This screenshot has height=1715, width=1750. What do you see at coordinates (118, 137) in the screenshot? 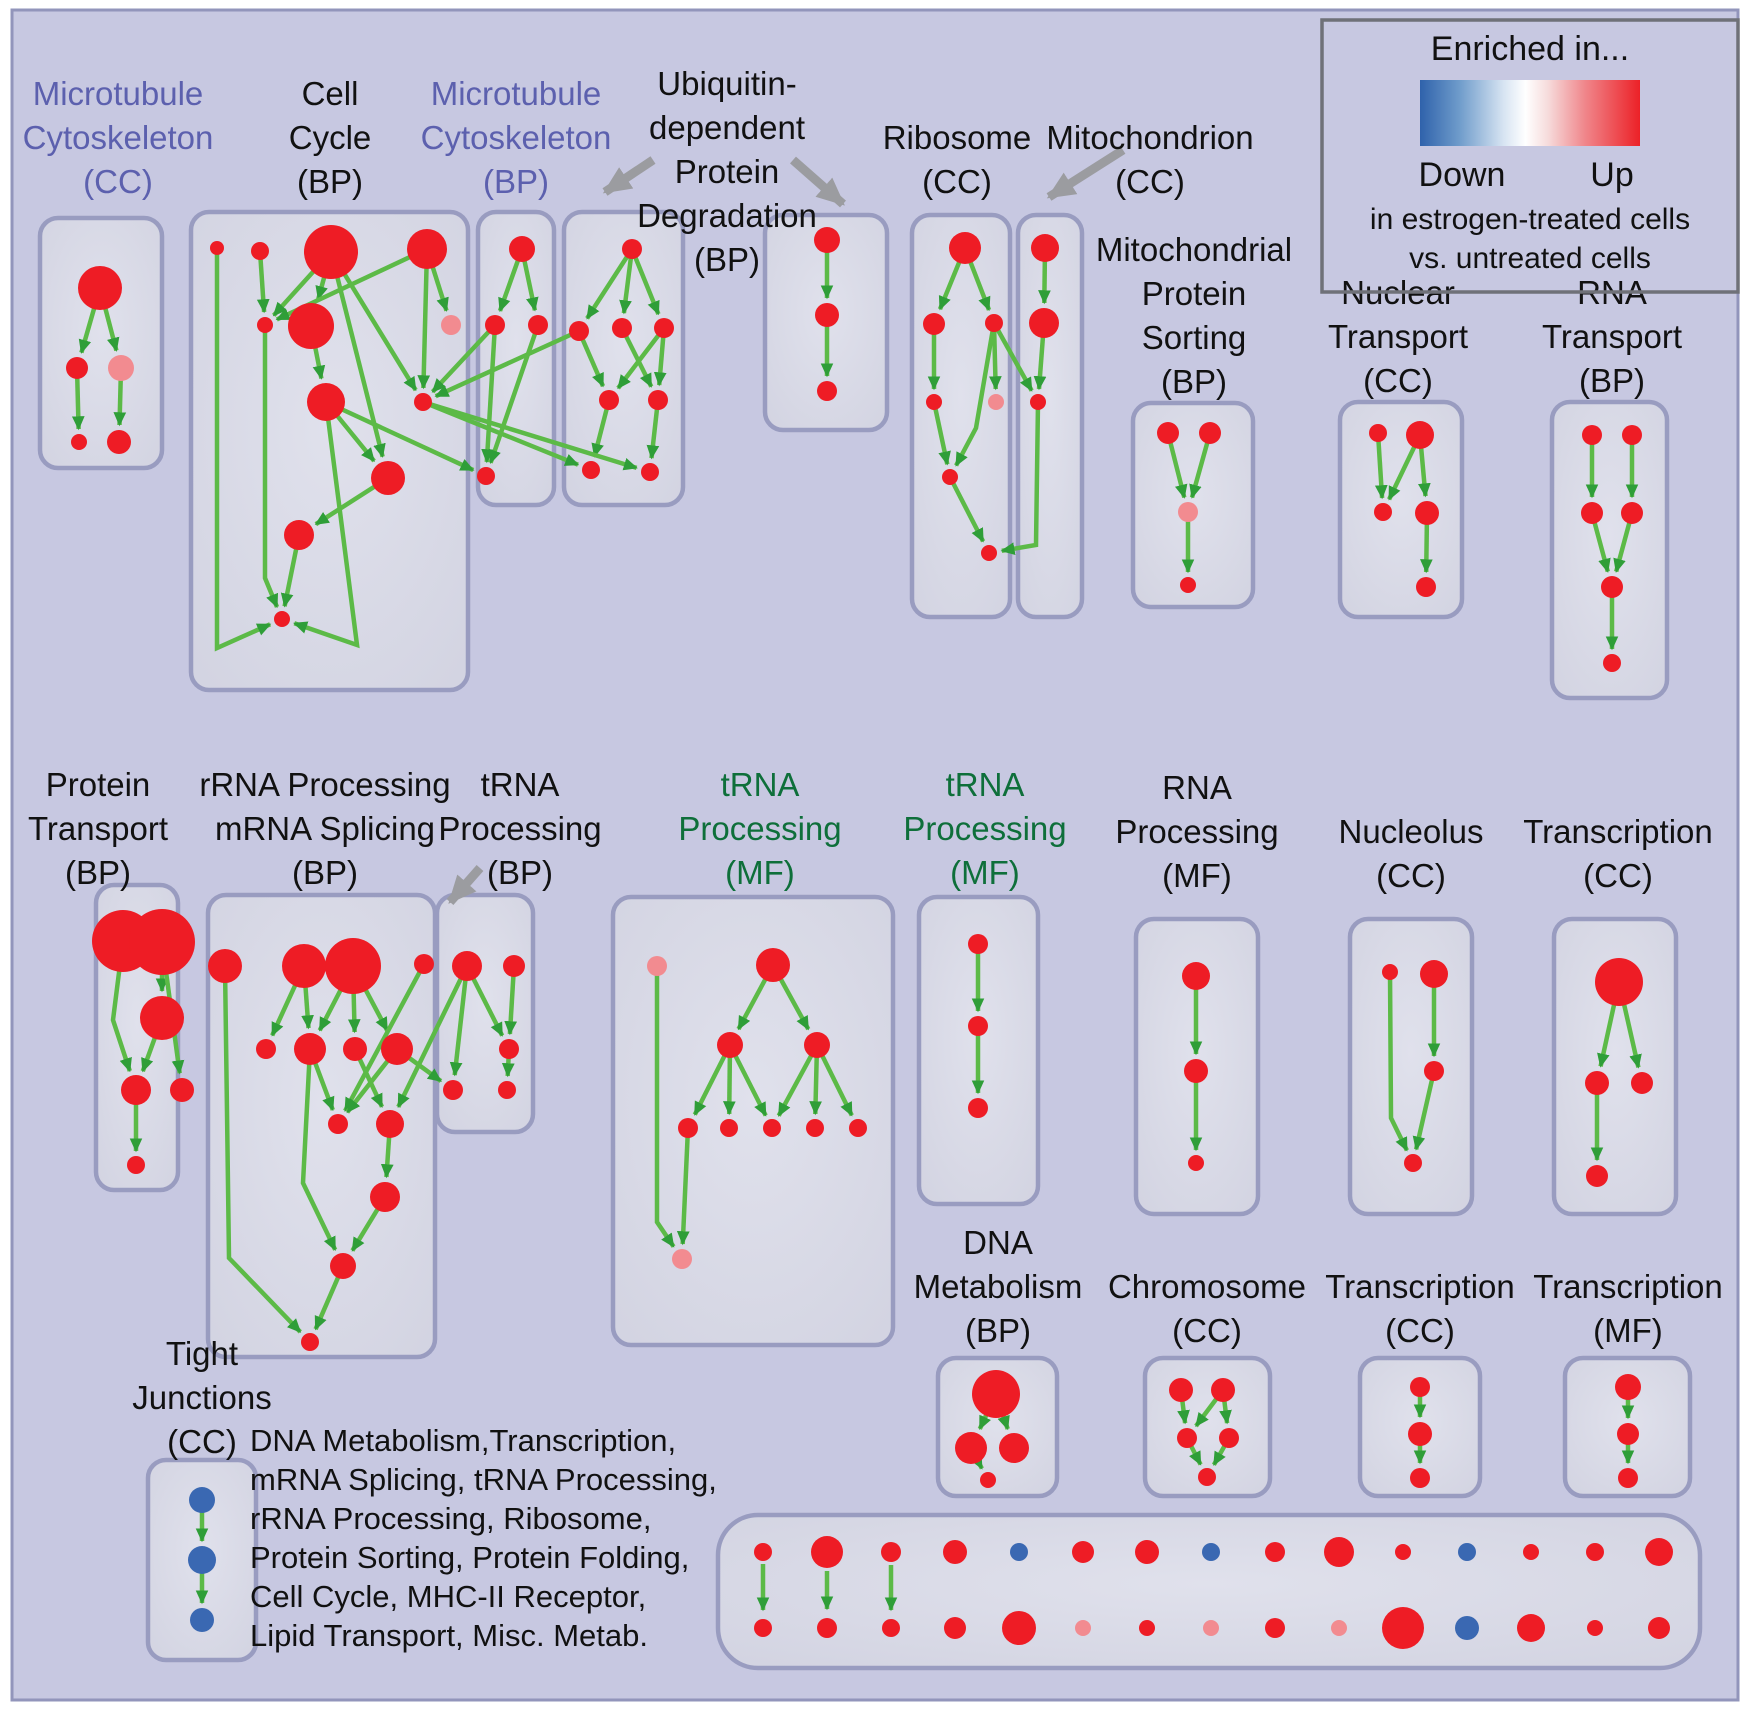
I see `cluster-label-microtubule-cc: Cytoskeleton` at bounding box center [118, 137].